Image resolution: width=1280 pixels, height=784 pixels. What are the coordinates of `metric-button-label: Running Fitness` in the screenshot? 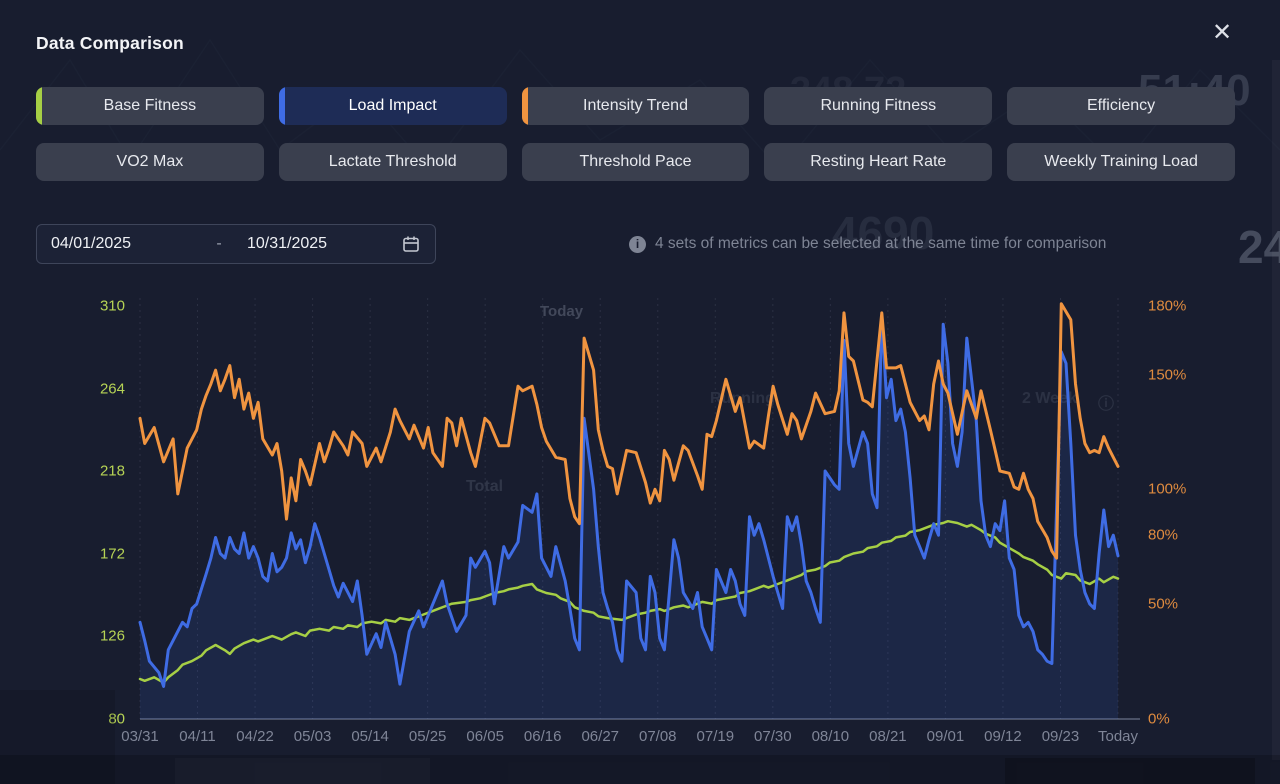 It's located at (878, 105).